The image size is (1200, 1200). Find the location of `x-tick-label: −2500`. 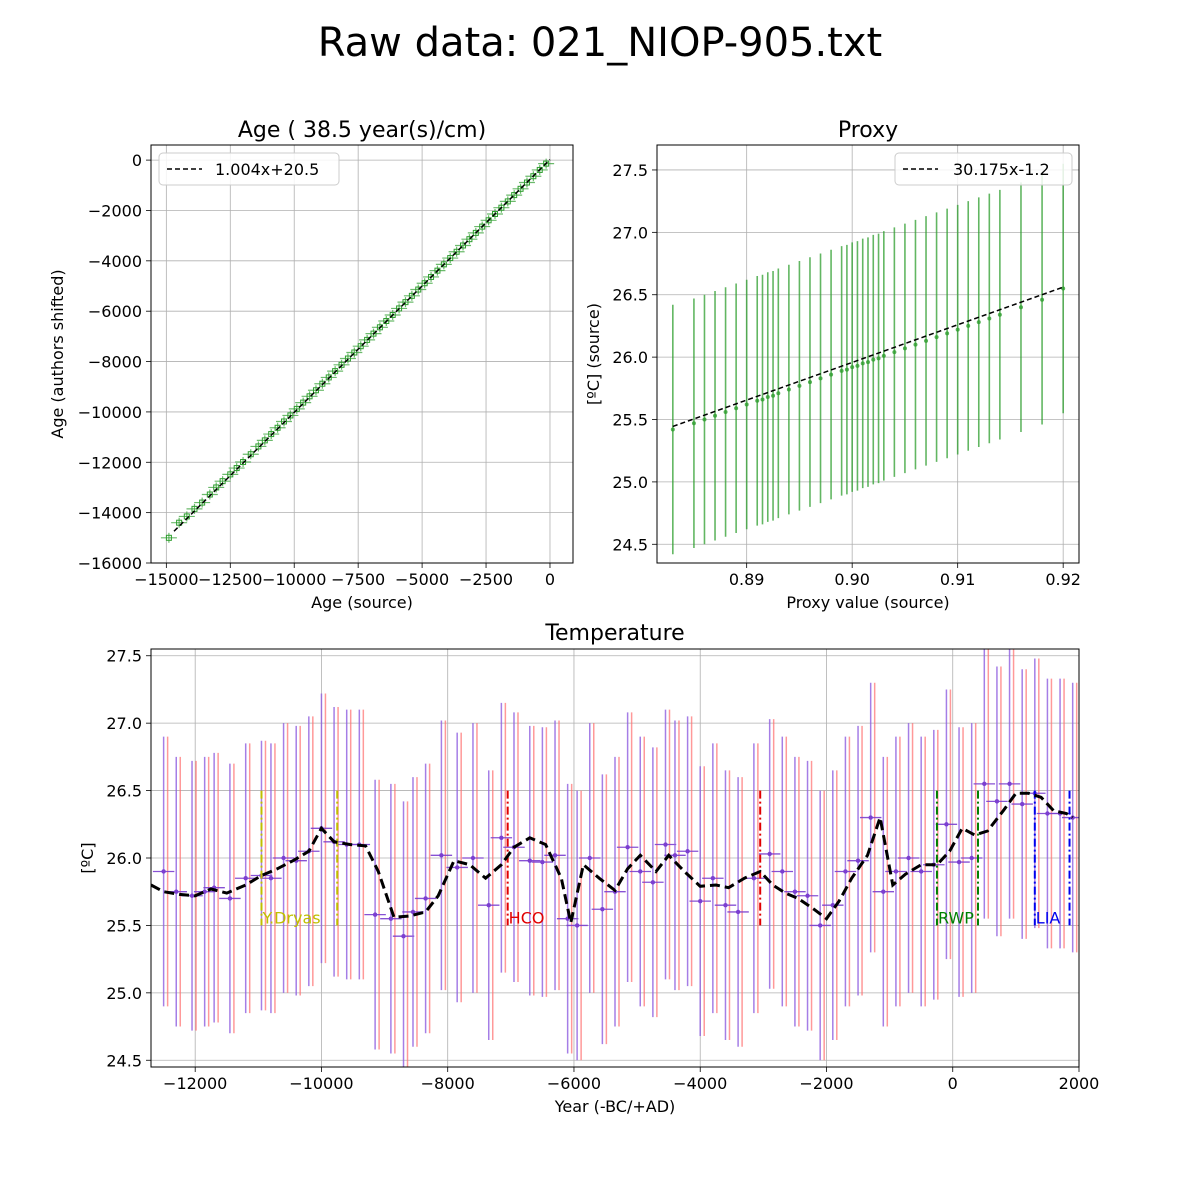

x-tick-label: −2500 is located at coordinates (486, 579).